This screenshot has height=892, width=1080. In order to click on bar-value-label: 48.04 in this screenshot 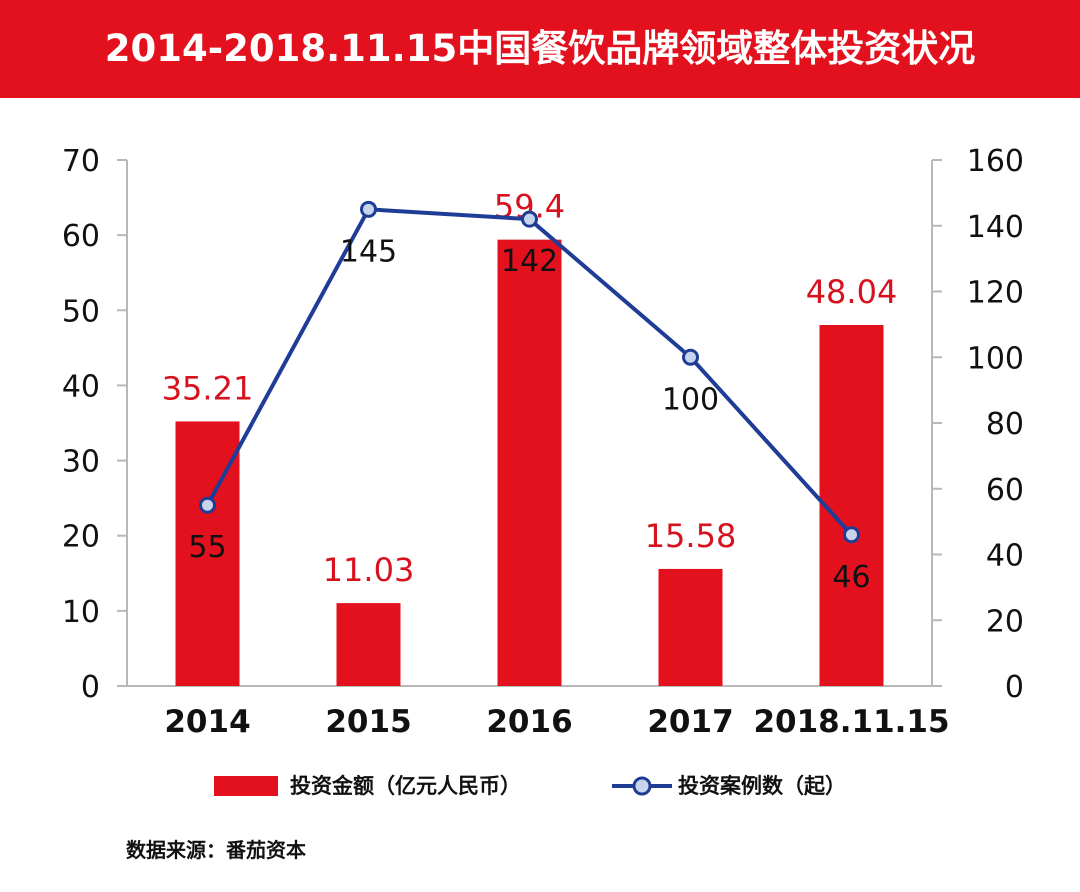, I will do `click(852, 292)`.